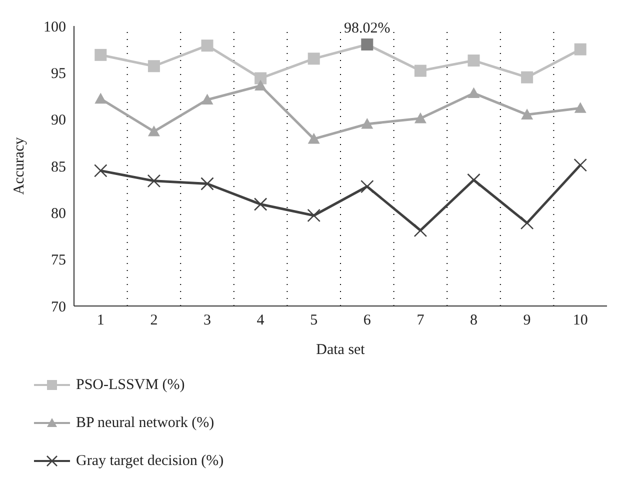 The height and width of the screenshot is (488, 625). What do you see at coordinates (527, 320) in the screenshot?
I see `x-tick-label: 9` at bounding box center [527, 320].